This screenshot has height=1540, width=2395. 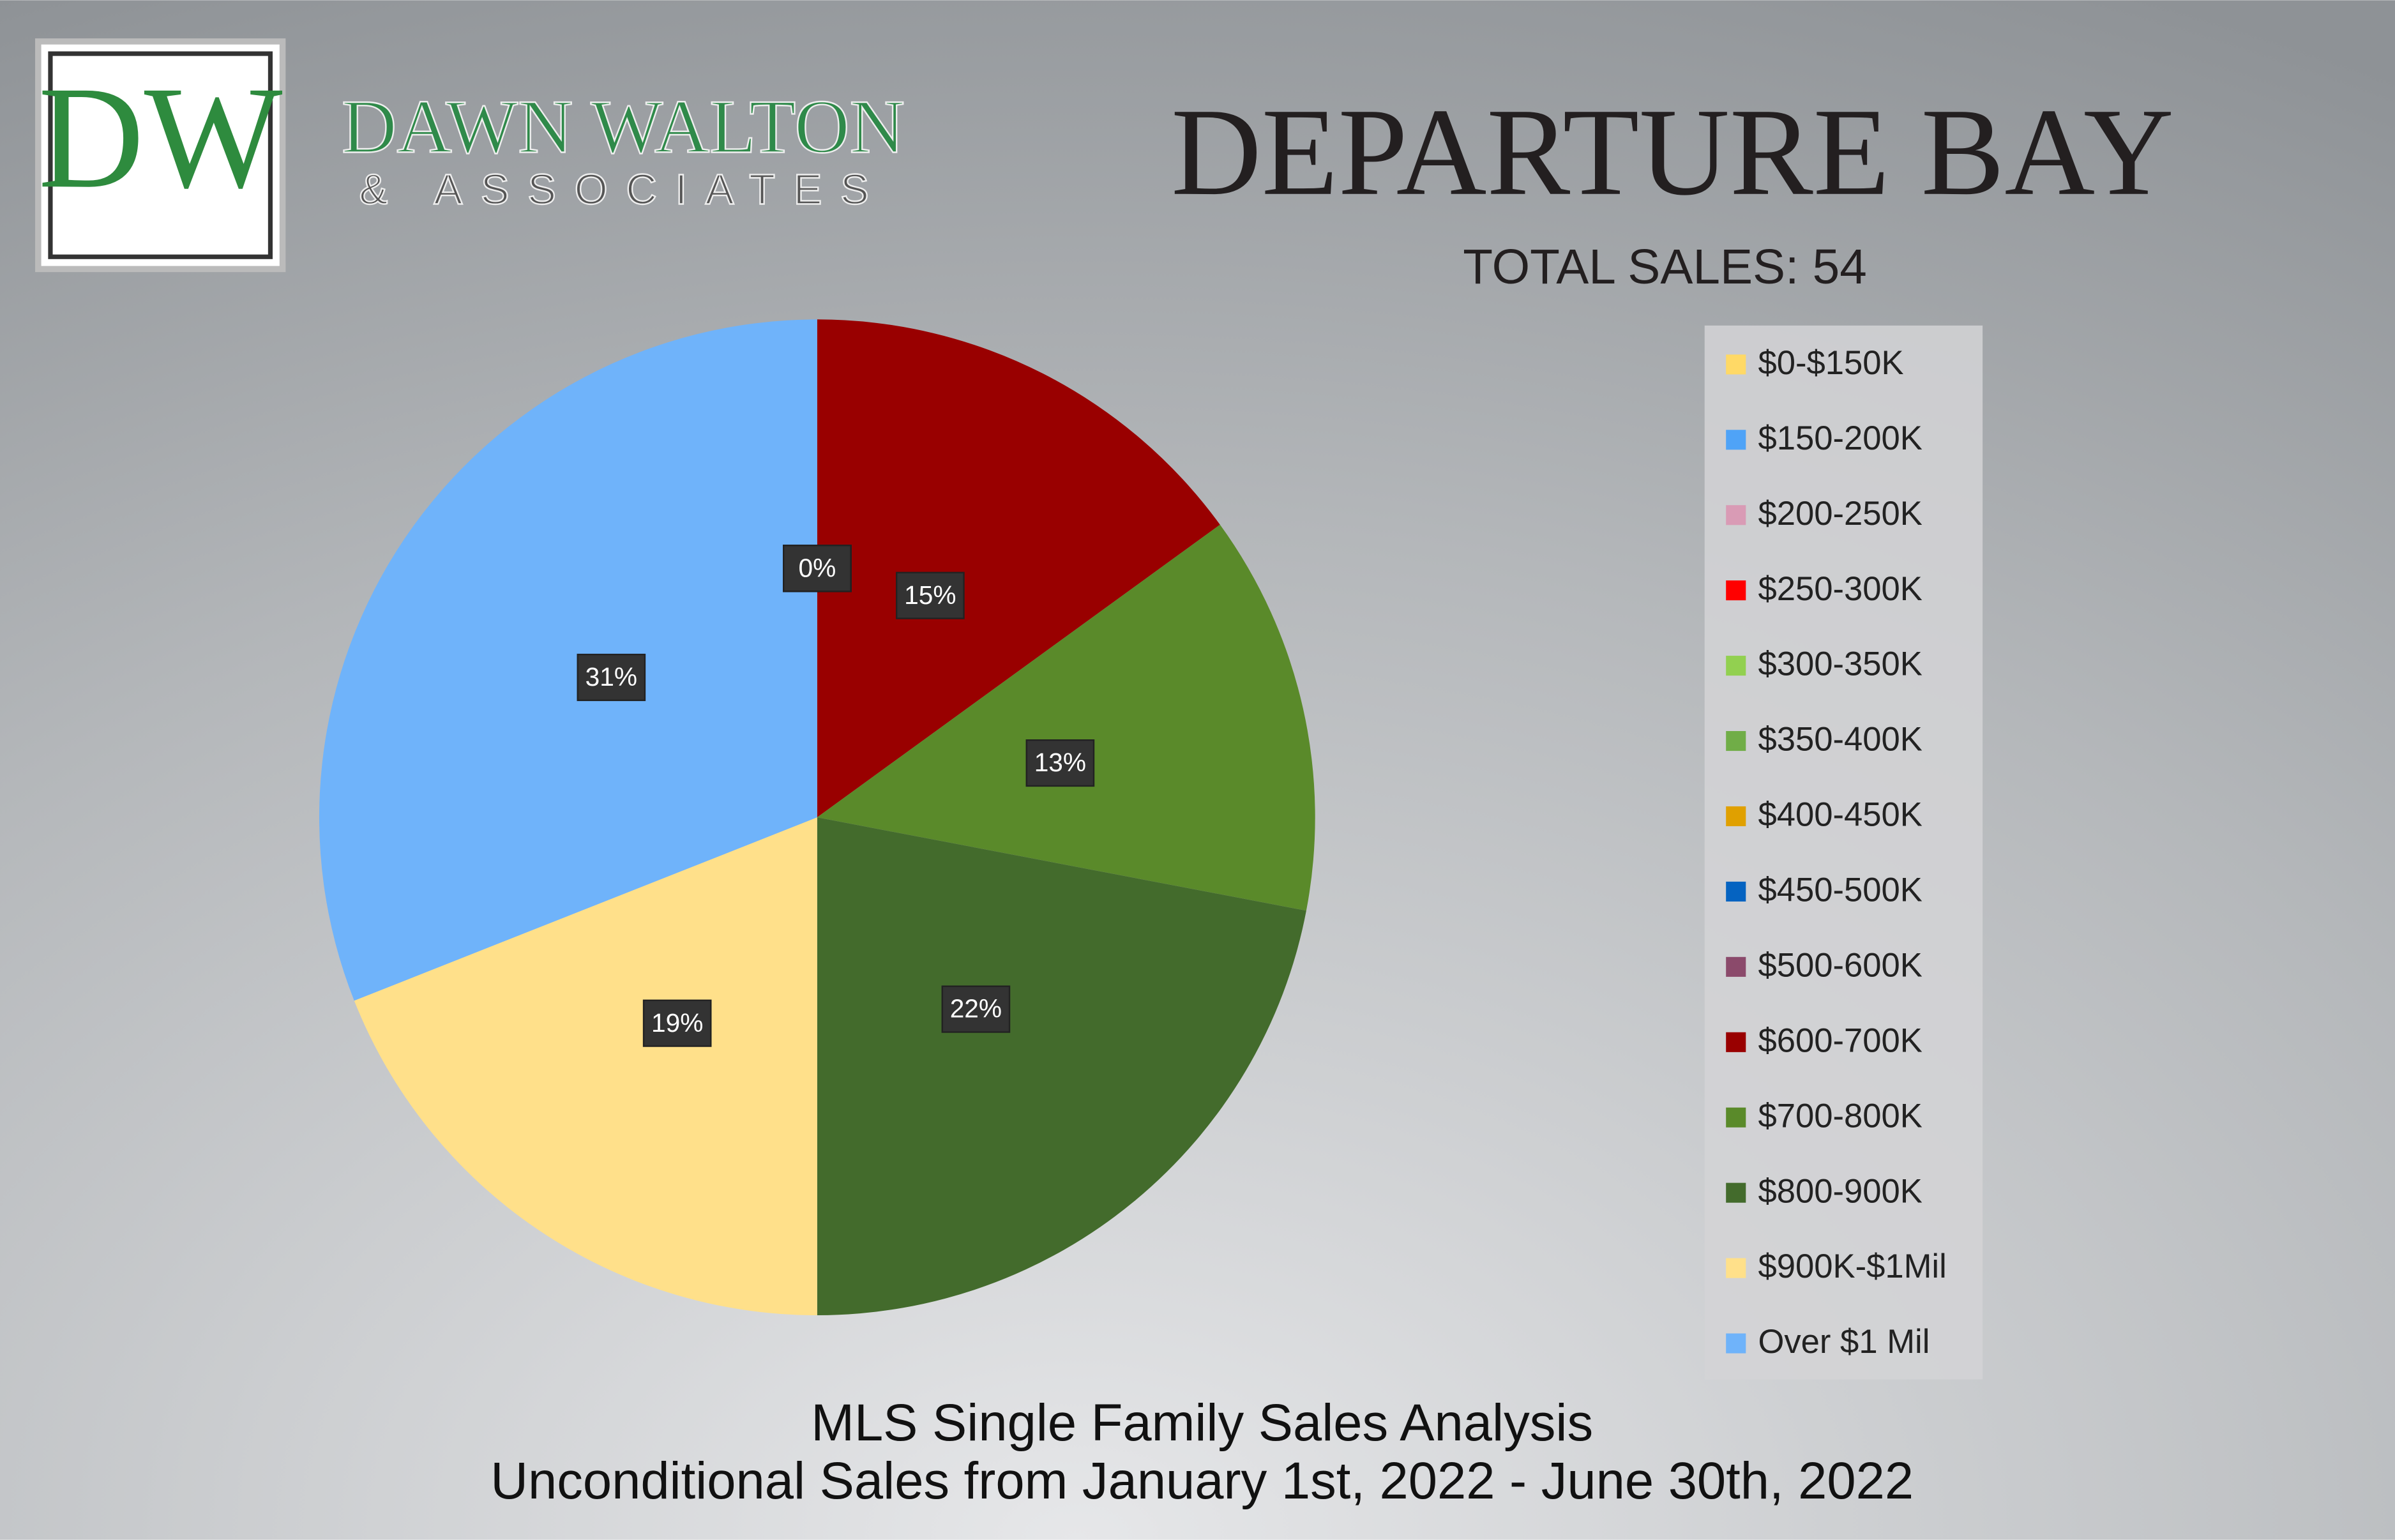 What do you see at coordinates (1840, 513) in the screenshot?
I see `legend-label: $200-250K` at bounding box center [1840, 513].